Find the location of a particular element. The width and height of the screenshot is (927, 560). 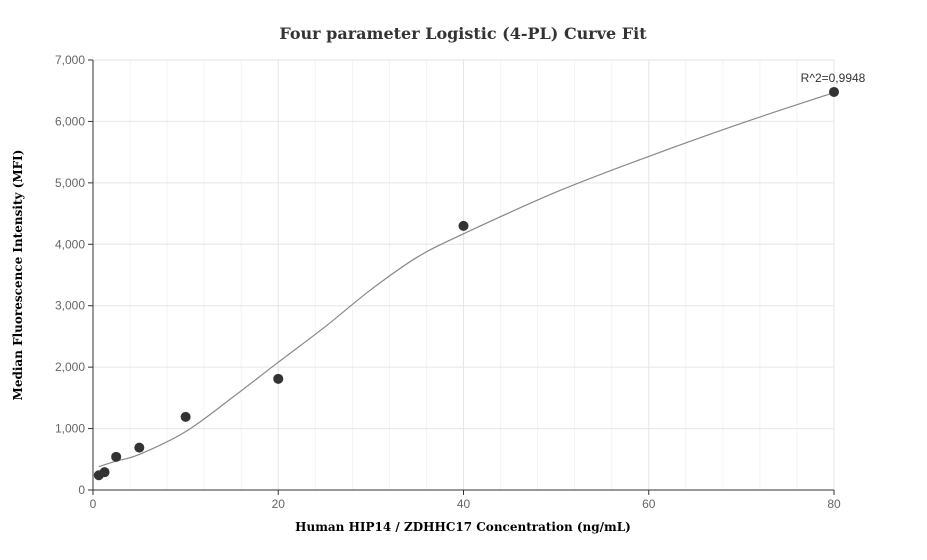

x-tick-label: 40 is located at coordinates (464, 504).